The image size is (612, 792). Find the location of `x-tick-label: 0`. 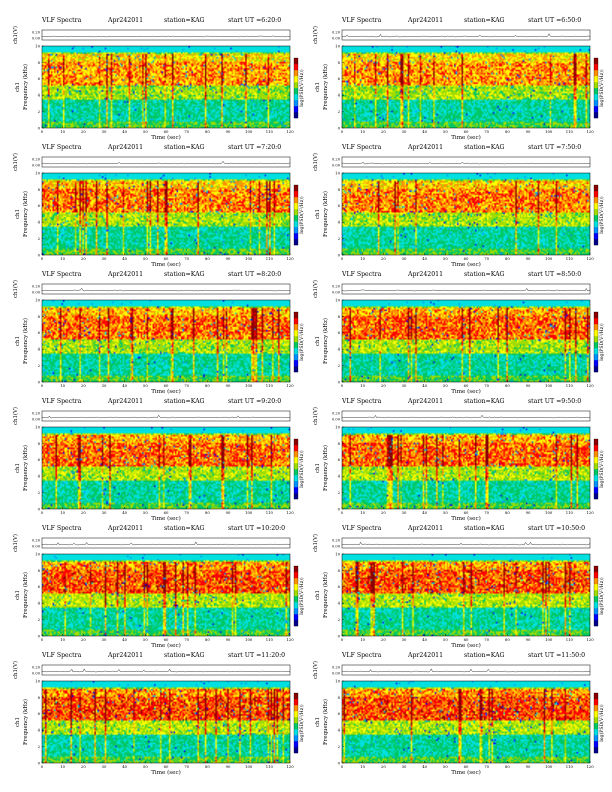

x-tick-label: 0 is located at coordinates (342, 512).